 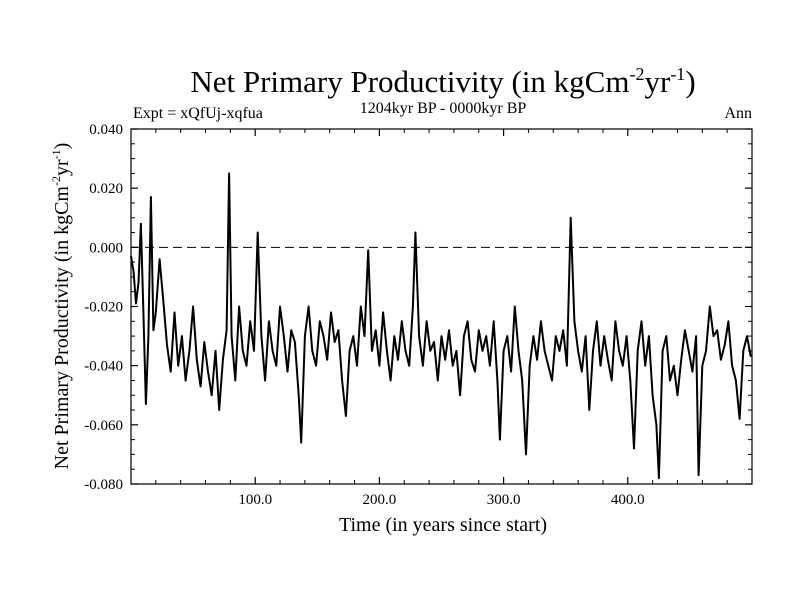 I want to click on experiment-label: Expt = xQfUj-xqfua, so click(x=198, y=113).